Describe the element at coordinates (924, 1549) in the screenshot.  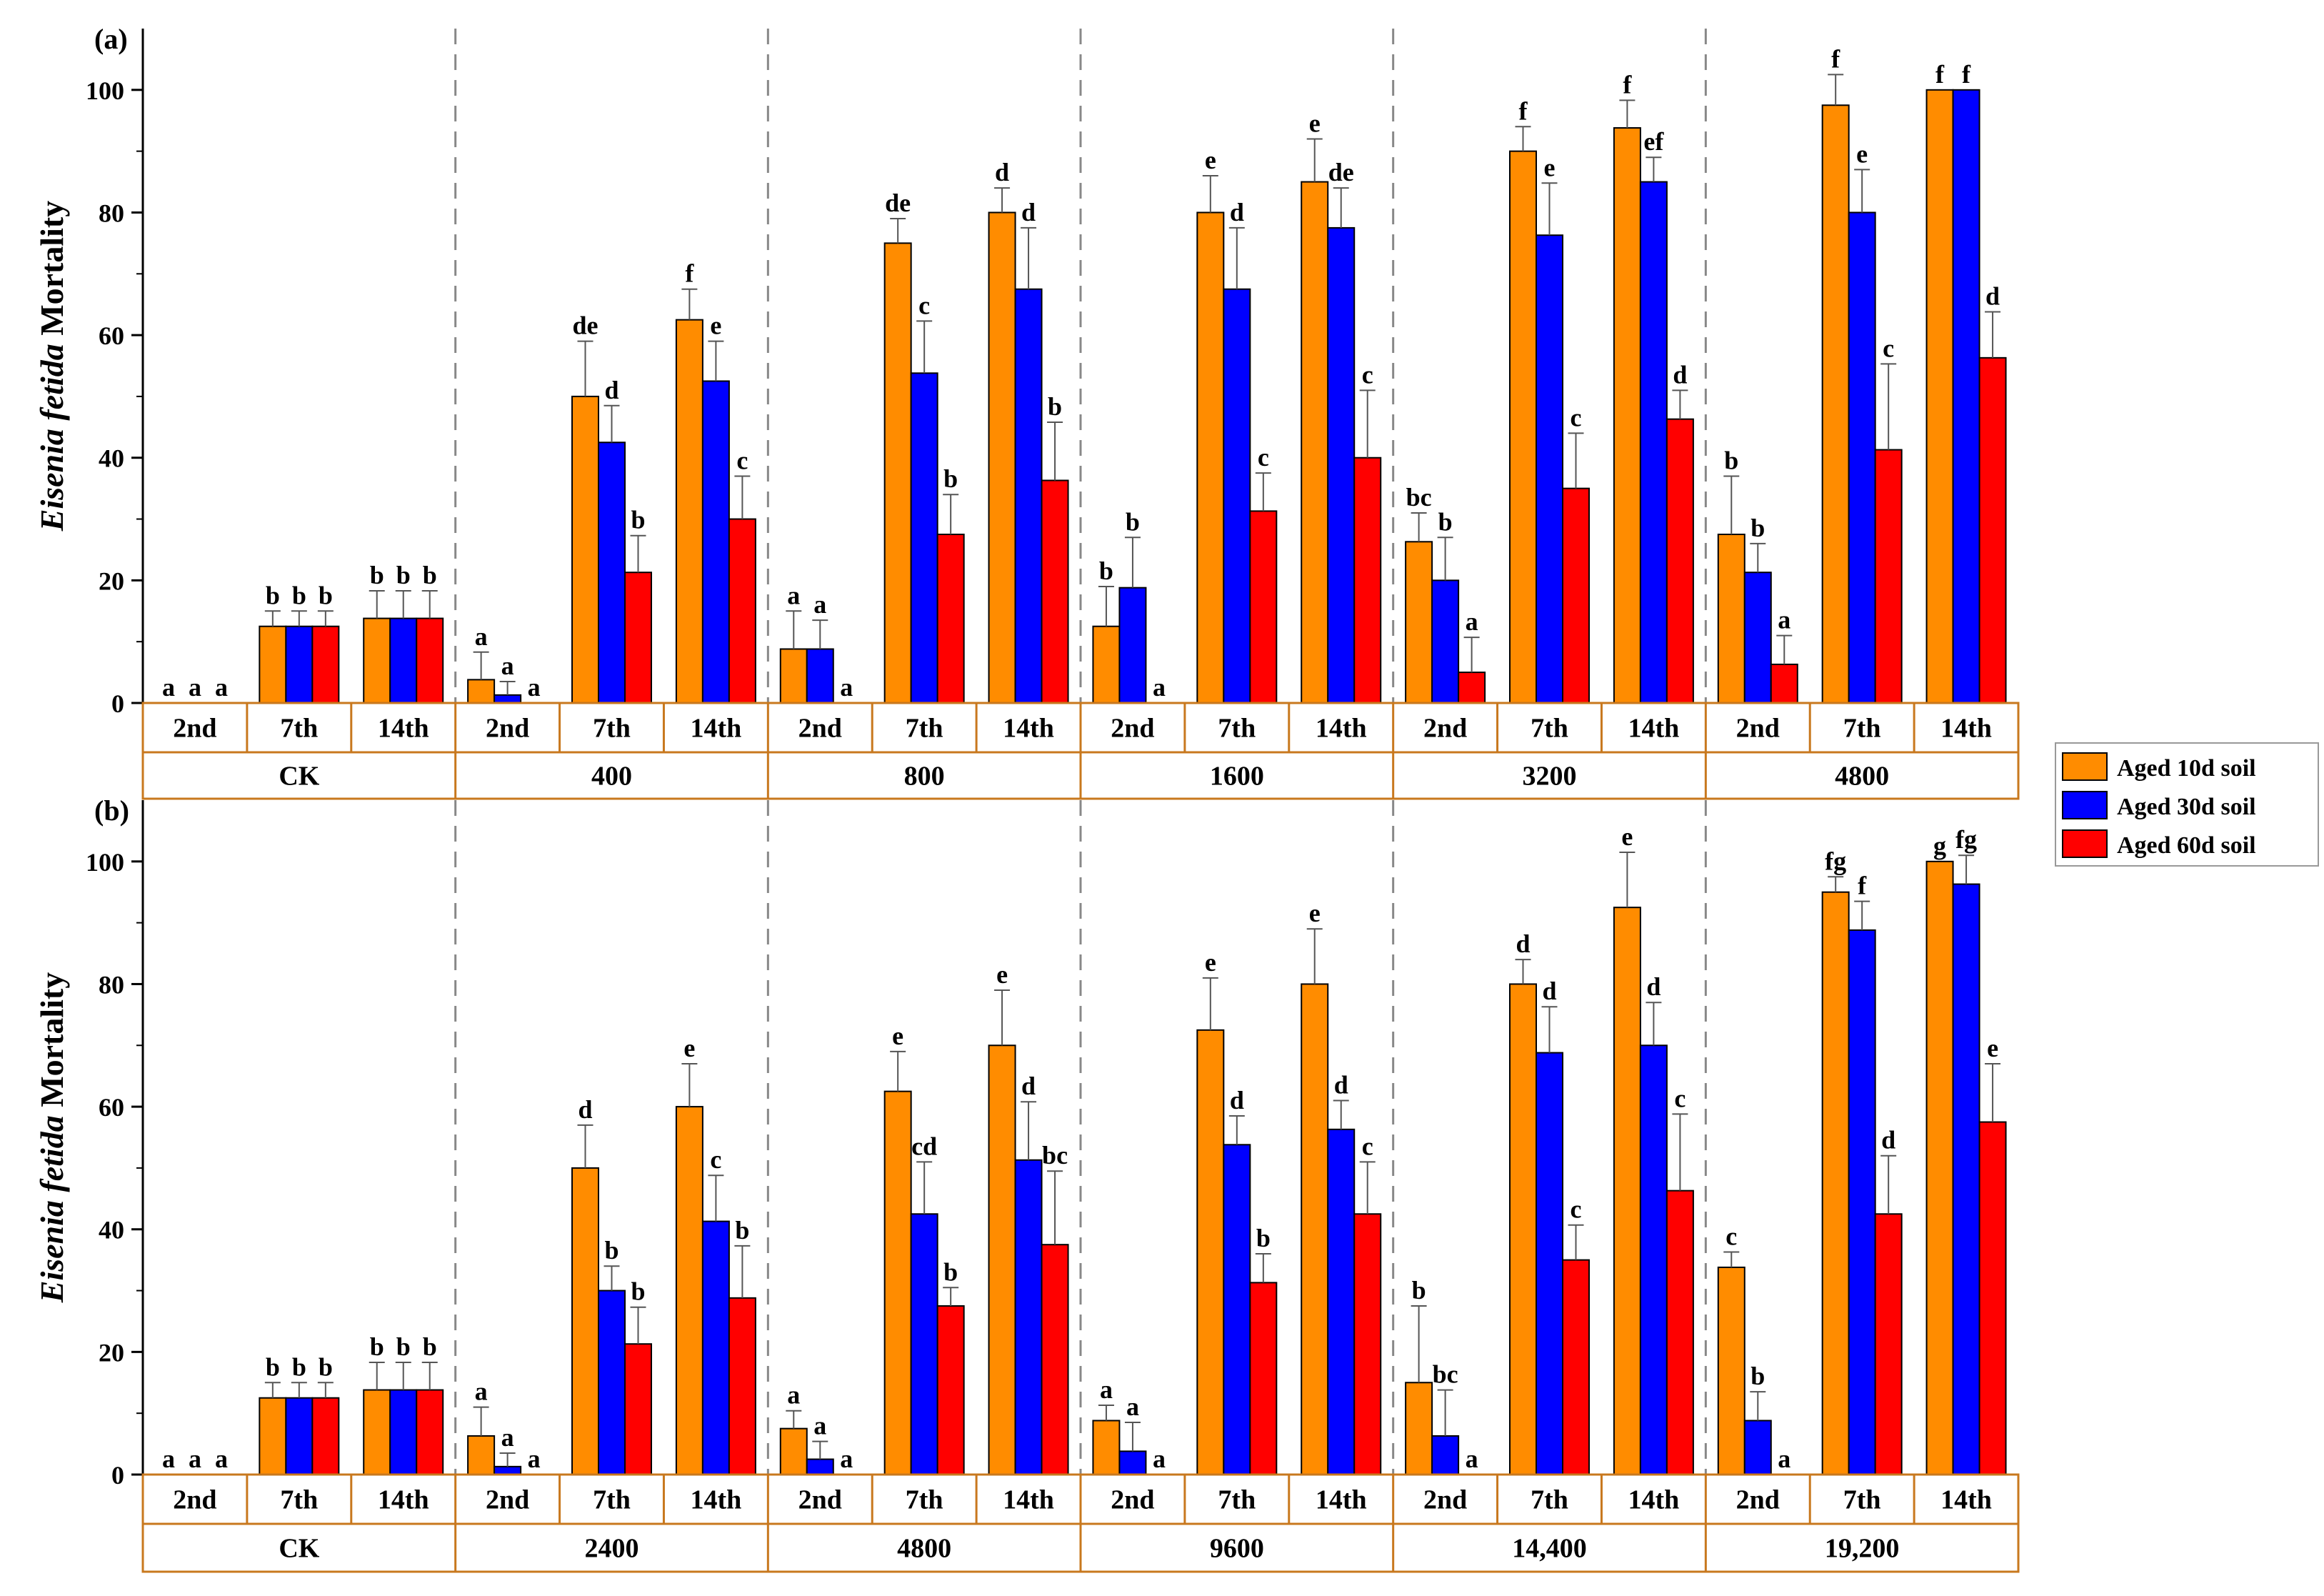
I see `dose-group-label: 4800` at that location.